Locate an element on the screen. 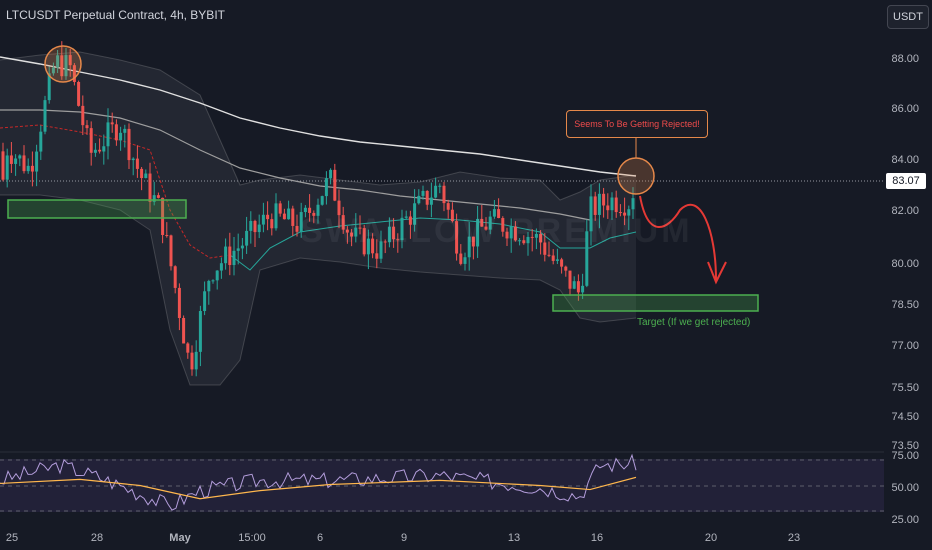 The height and width of the screenshot is (550, 932). time-axis-label: 20 is located at coordinates (711, 538).